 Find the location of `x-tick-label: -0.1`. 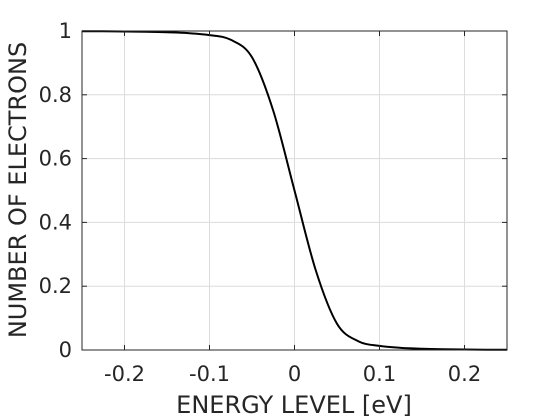

x-tick-label: -0.1 is located at coordinates (209, 374).